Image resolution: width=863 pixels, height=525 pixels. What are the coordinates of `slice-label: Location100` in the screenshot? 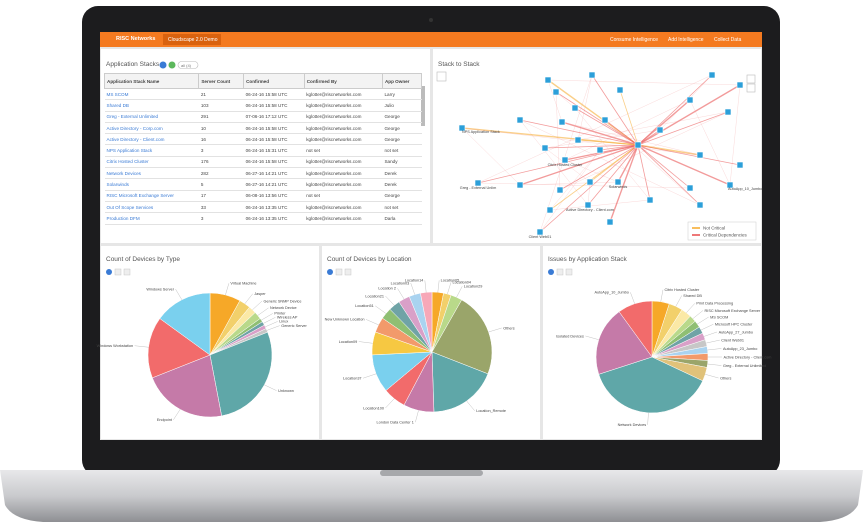 It's located at (373, 408).